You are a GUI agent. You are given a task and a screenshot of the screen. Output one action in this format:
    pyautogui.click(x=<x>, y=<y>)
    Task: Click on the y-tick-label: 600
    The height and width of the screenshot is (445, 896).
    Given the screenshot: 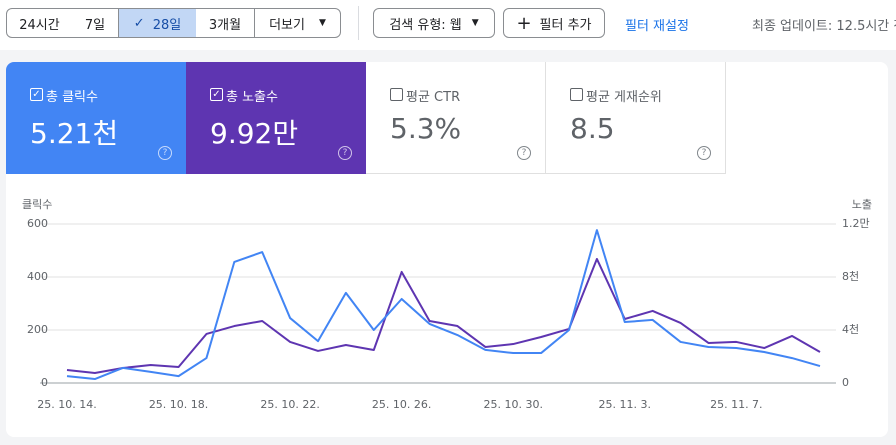 What is the action you would take?
    pyautogui.click(x=37, y=223)
    